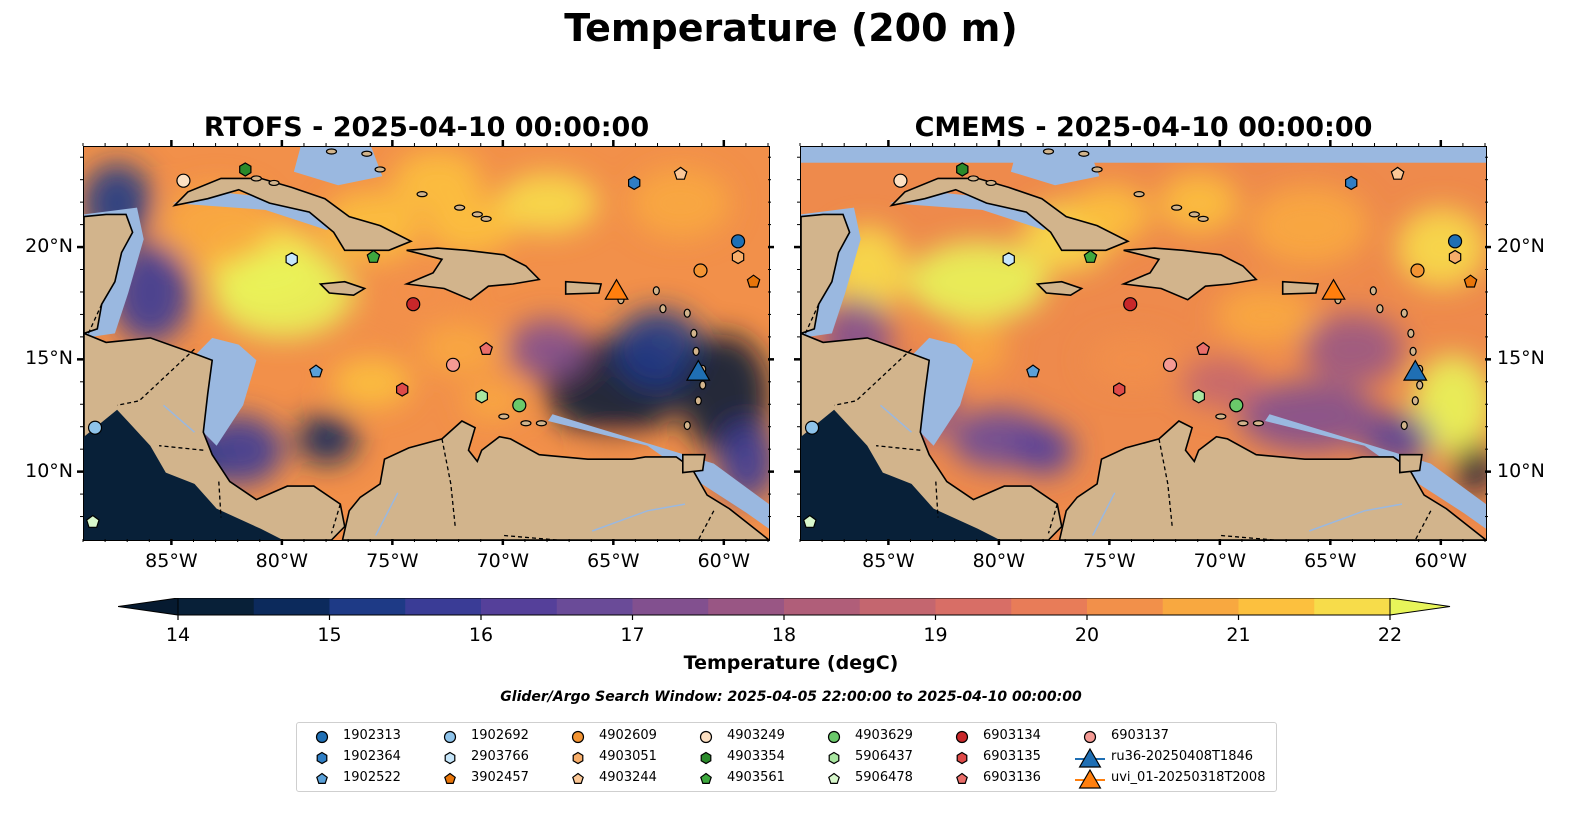 Image resolution: width=1582 pixels, height=827 pixels. What do you see at coordinates (472, 274) in the screenshot?
I see `land-hispaniola` at bounding box center [472, 274].